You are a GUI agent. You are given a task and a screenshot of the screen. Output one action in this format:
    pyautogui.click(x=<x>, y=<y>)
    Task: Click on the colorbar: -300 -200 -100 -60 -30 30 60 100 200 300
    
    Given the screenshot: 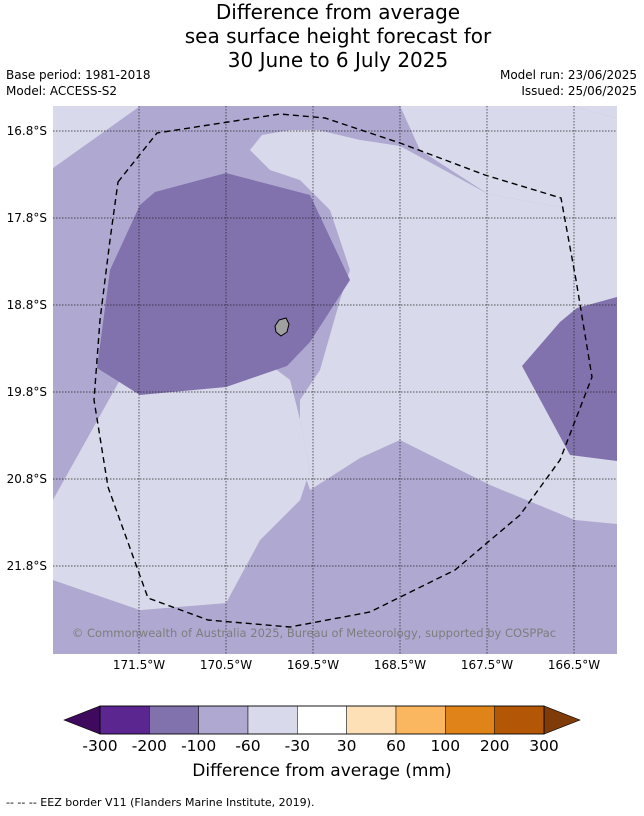 What is the action you would take?
    pyautogui.click(x=322, y=730)
    